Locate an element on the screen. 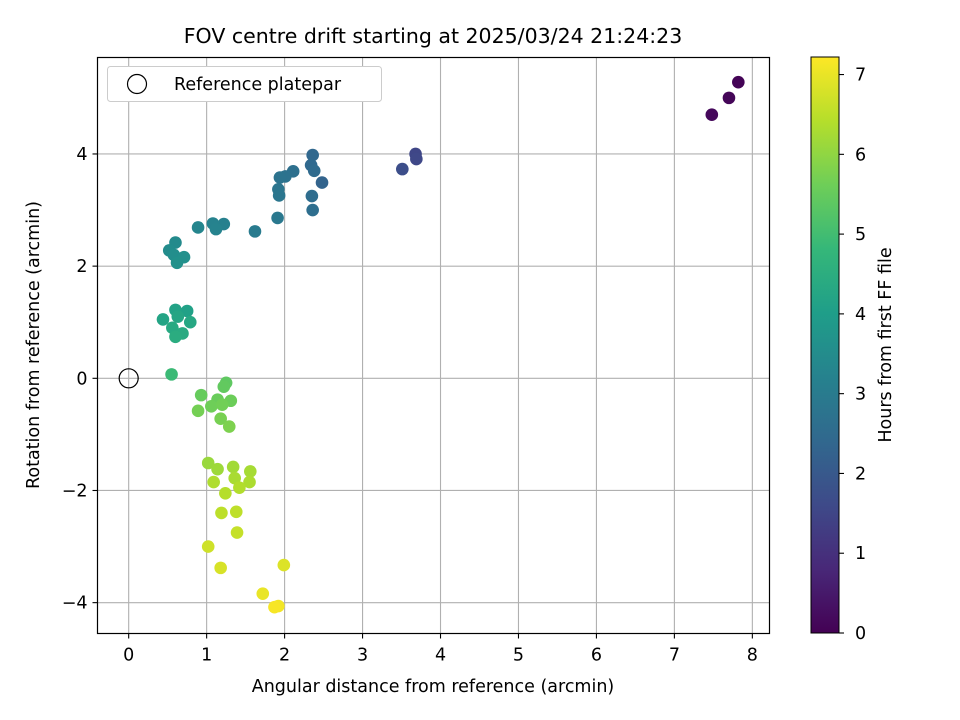 Image resolution: width=960 pixels, height=720 pixels. y-tick-label: −4 is located at coordinates (75, 604).